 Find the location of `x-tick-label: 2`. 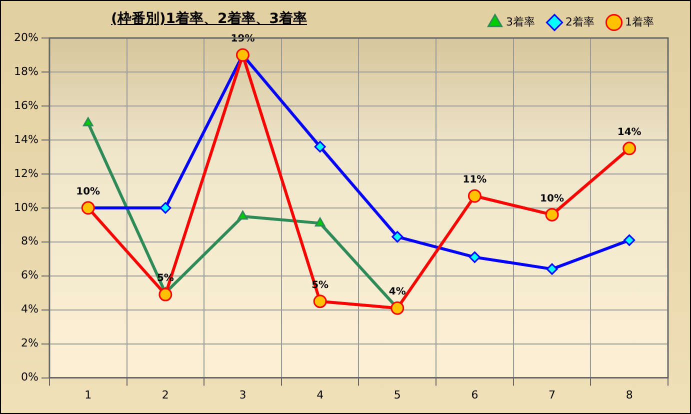

x-tick-label: 2 is located at coordinates (165, 395).